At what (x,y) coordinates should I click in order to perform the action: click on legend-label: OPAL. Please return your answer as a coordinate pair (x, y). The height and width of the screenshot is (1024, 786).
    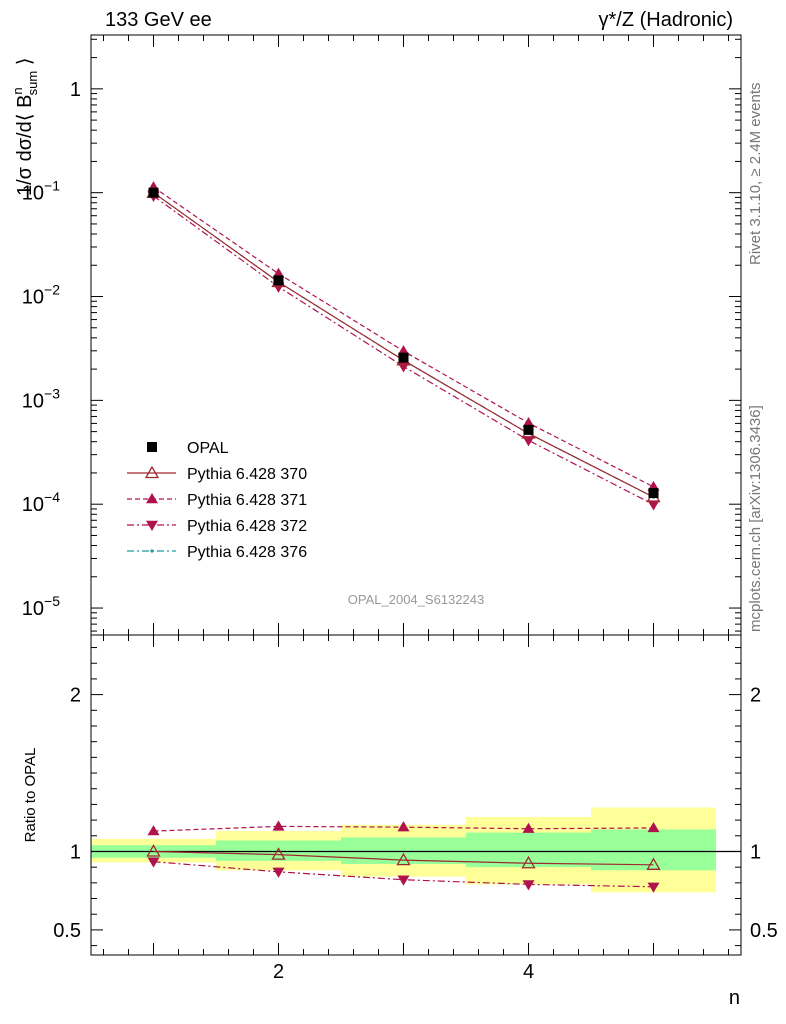
    Looking at the image, I should click on (208, 448).